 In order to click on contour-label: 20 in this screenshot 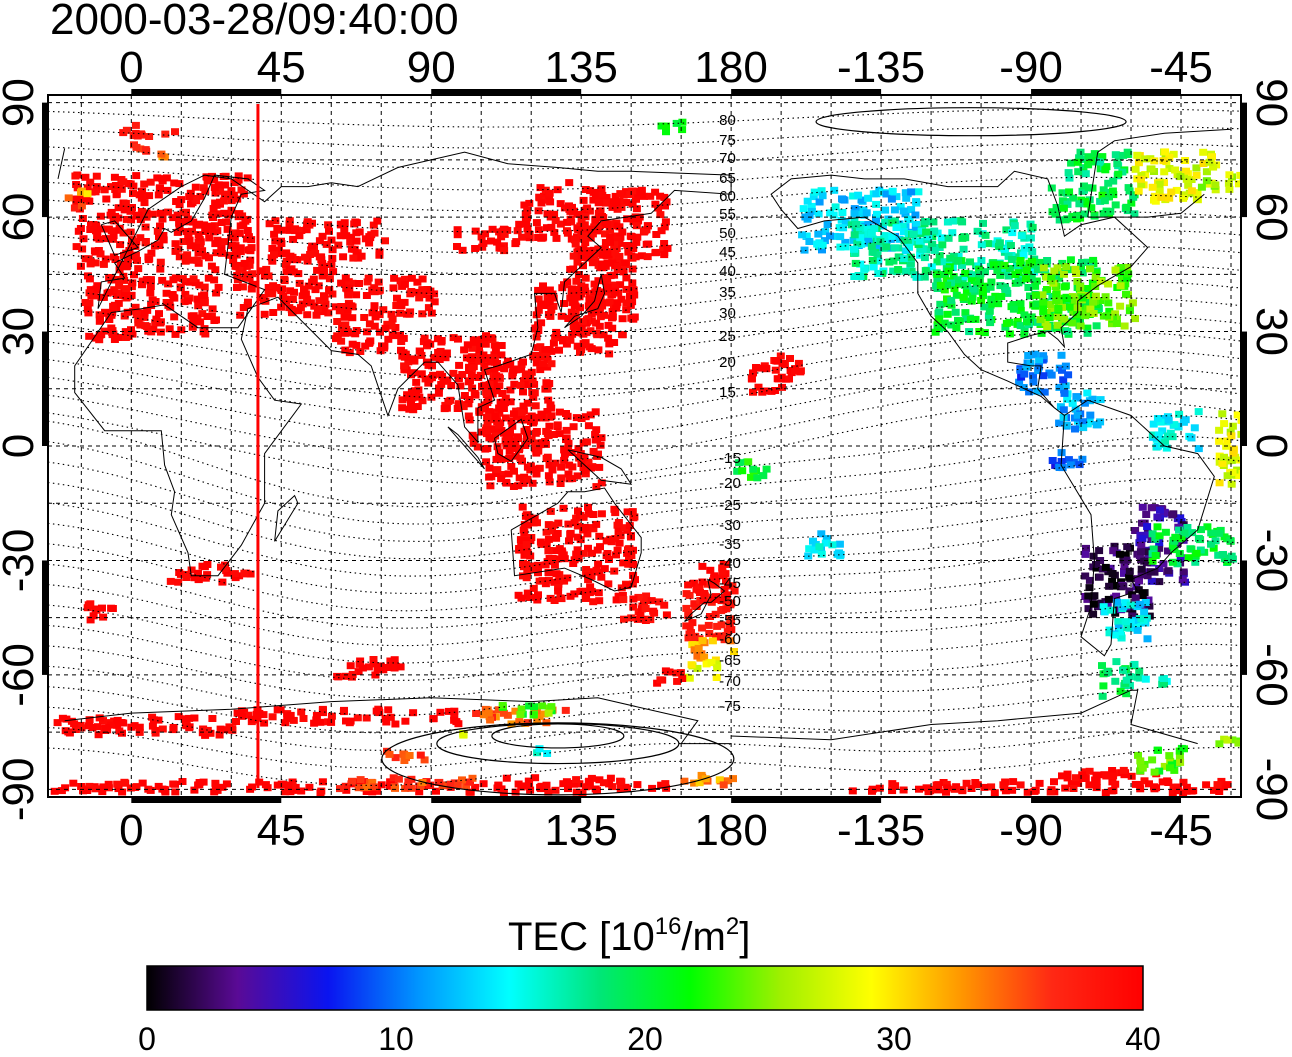, I will do `click(727, 362)`.